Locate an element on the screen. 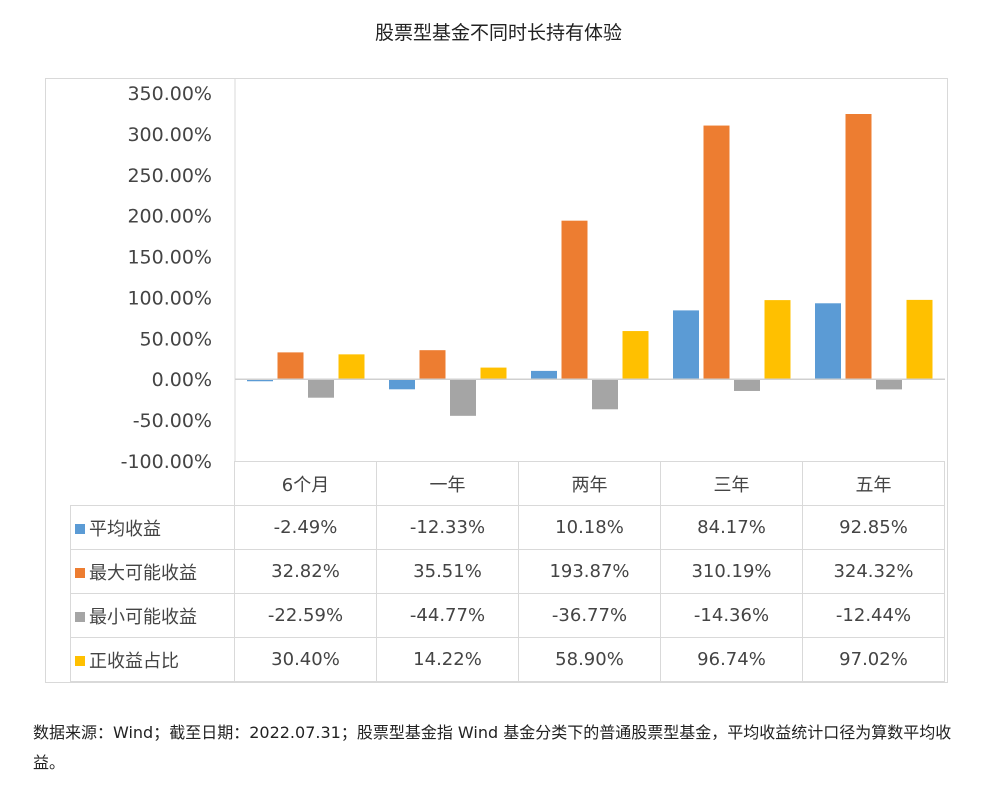  y-tick-label: 100.00% is located at coordinates (169, 298).